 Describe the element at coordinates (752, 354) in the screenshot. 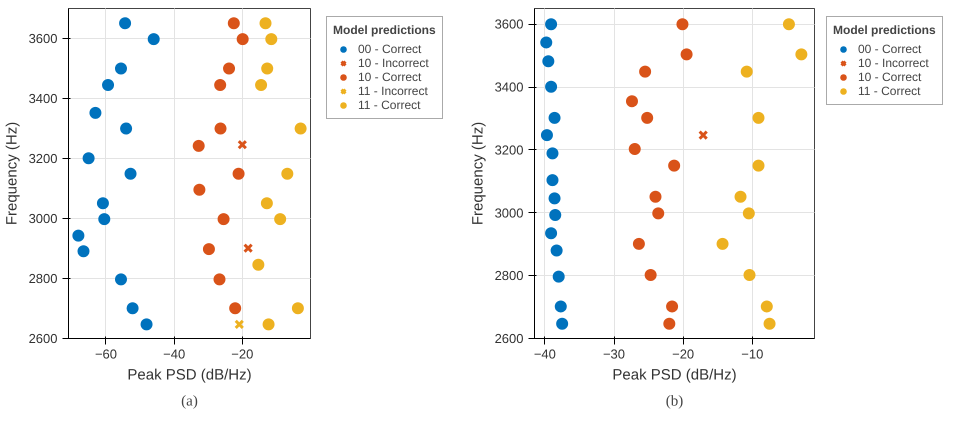

I see `x-tick-label: −10` at that location.